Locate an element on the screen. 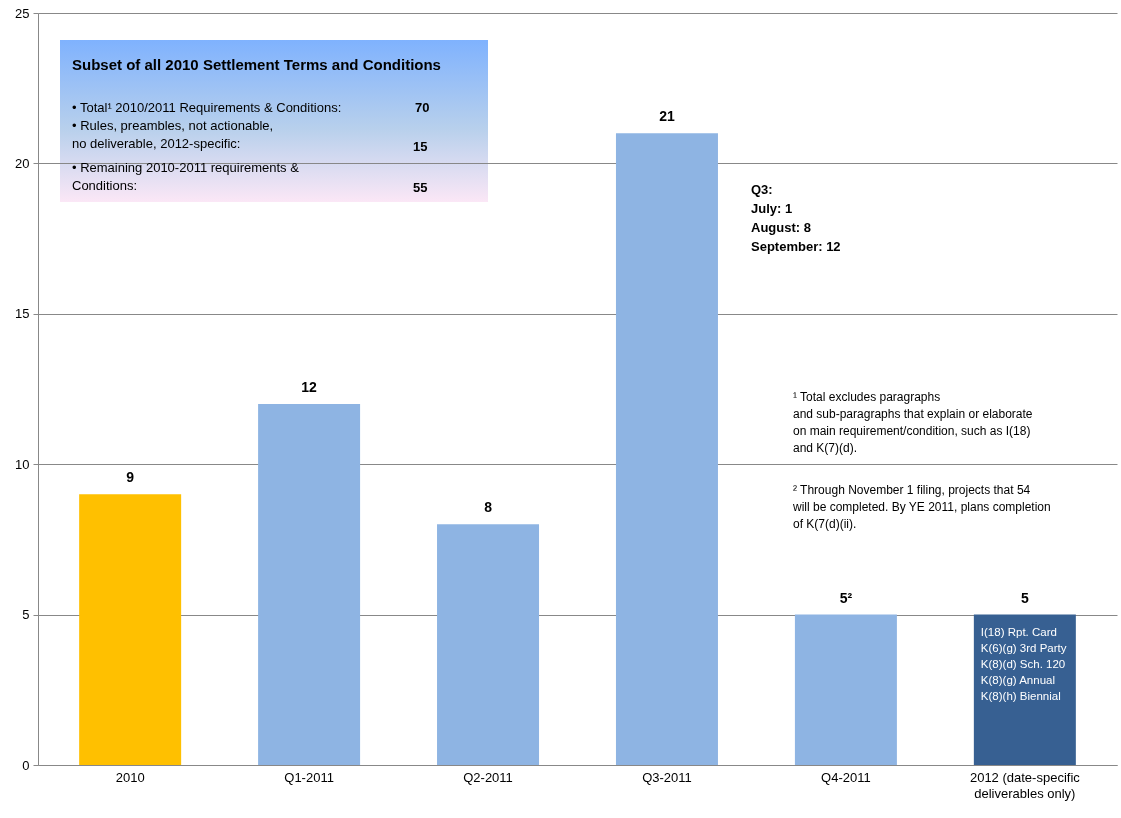 This screenshot has width=1121, height=818. annotation: 15 is located at coordinates (420, 146).